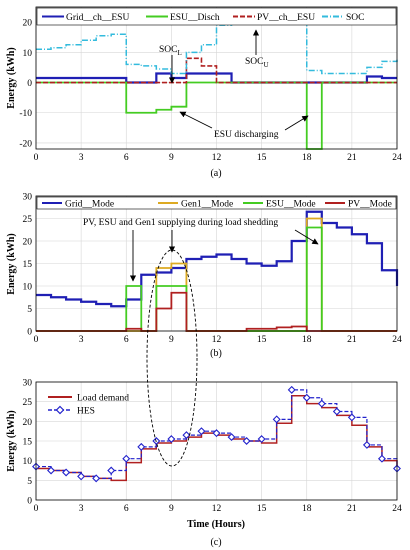 The width and height of the screenshot is (410, 550). I want to click on annotation-esu-discharging: ESU discharging, so click(244, 125).